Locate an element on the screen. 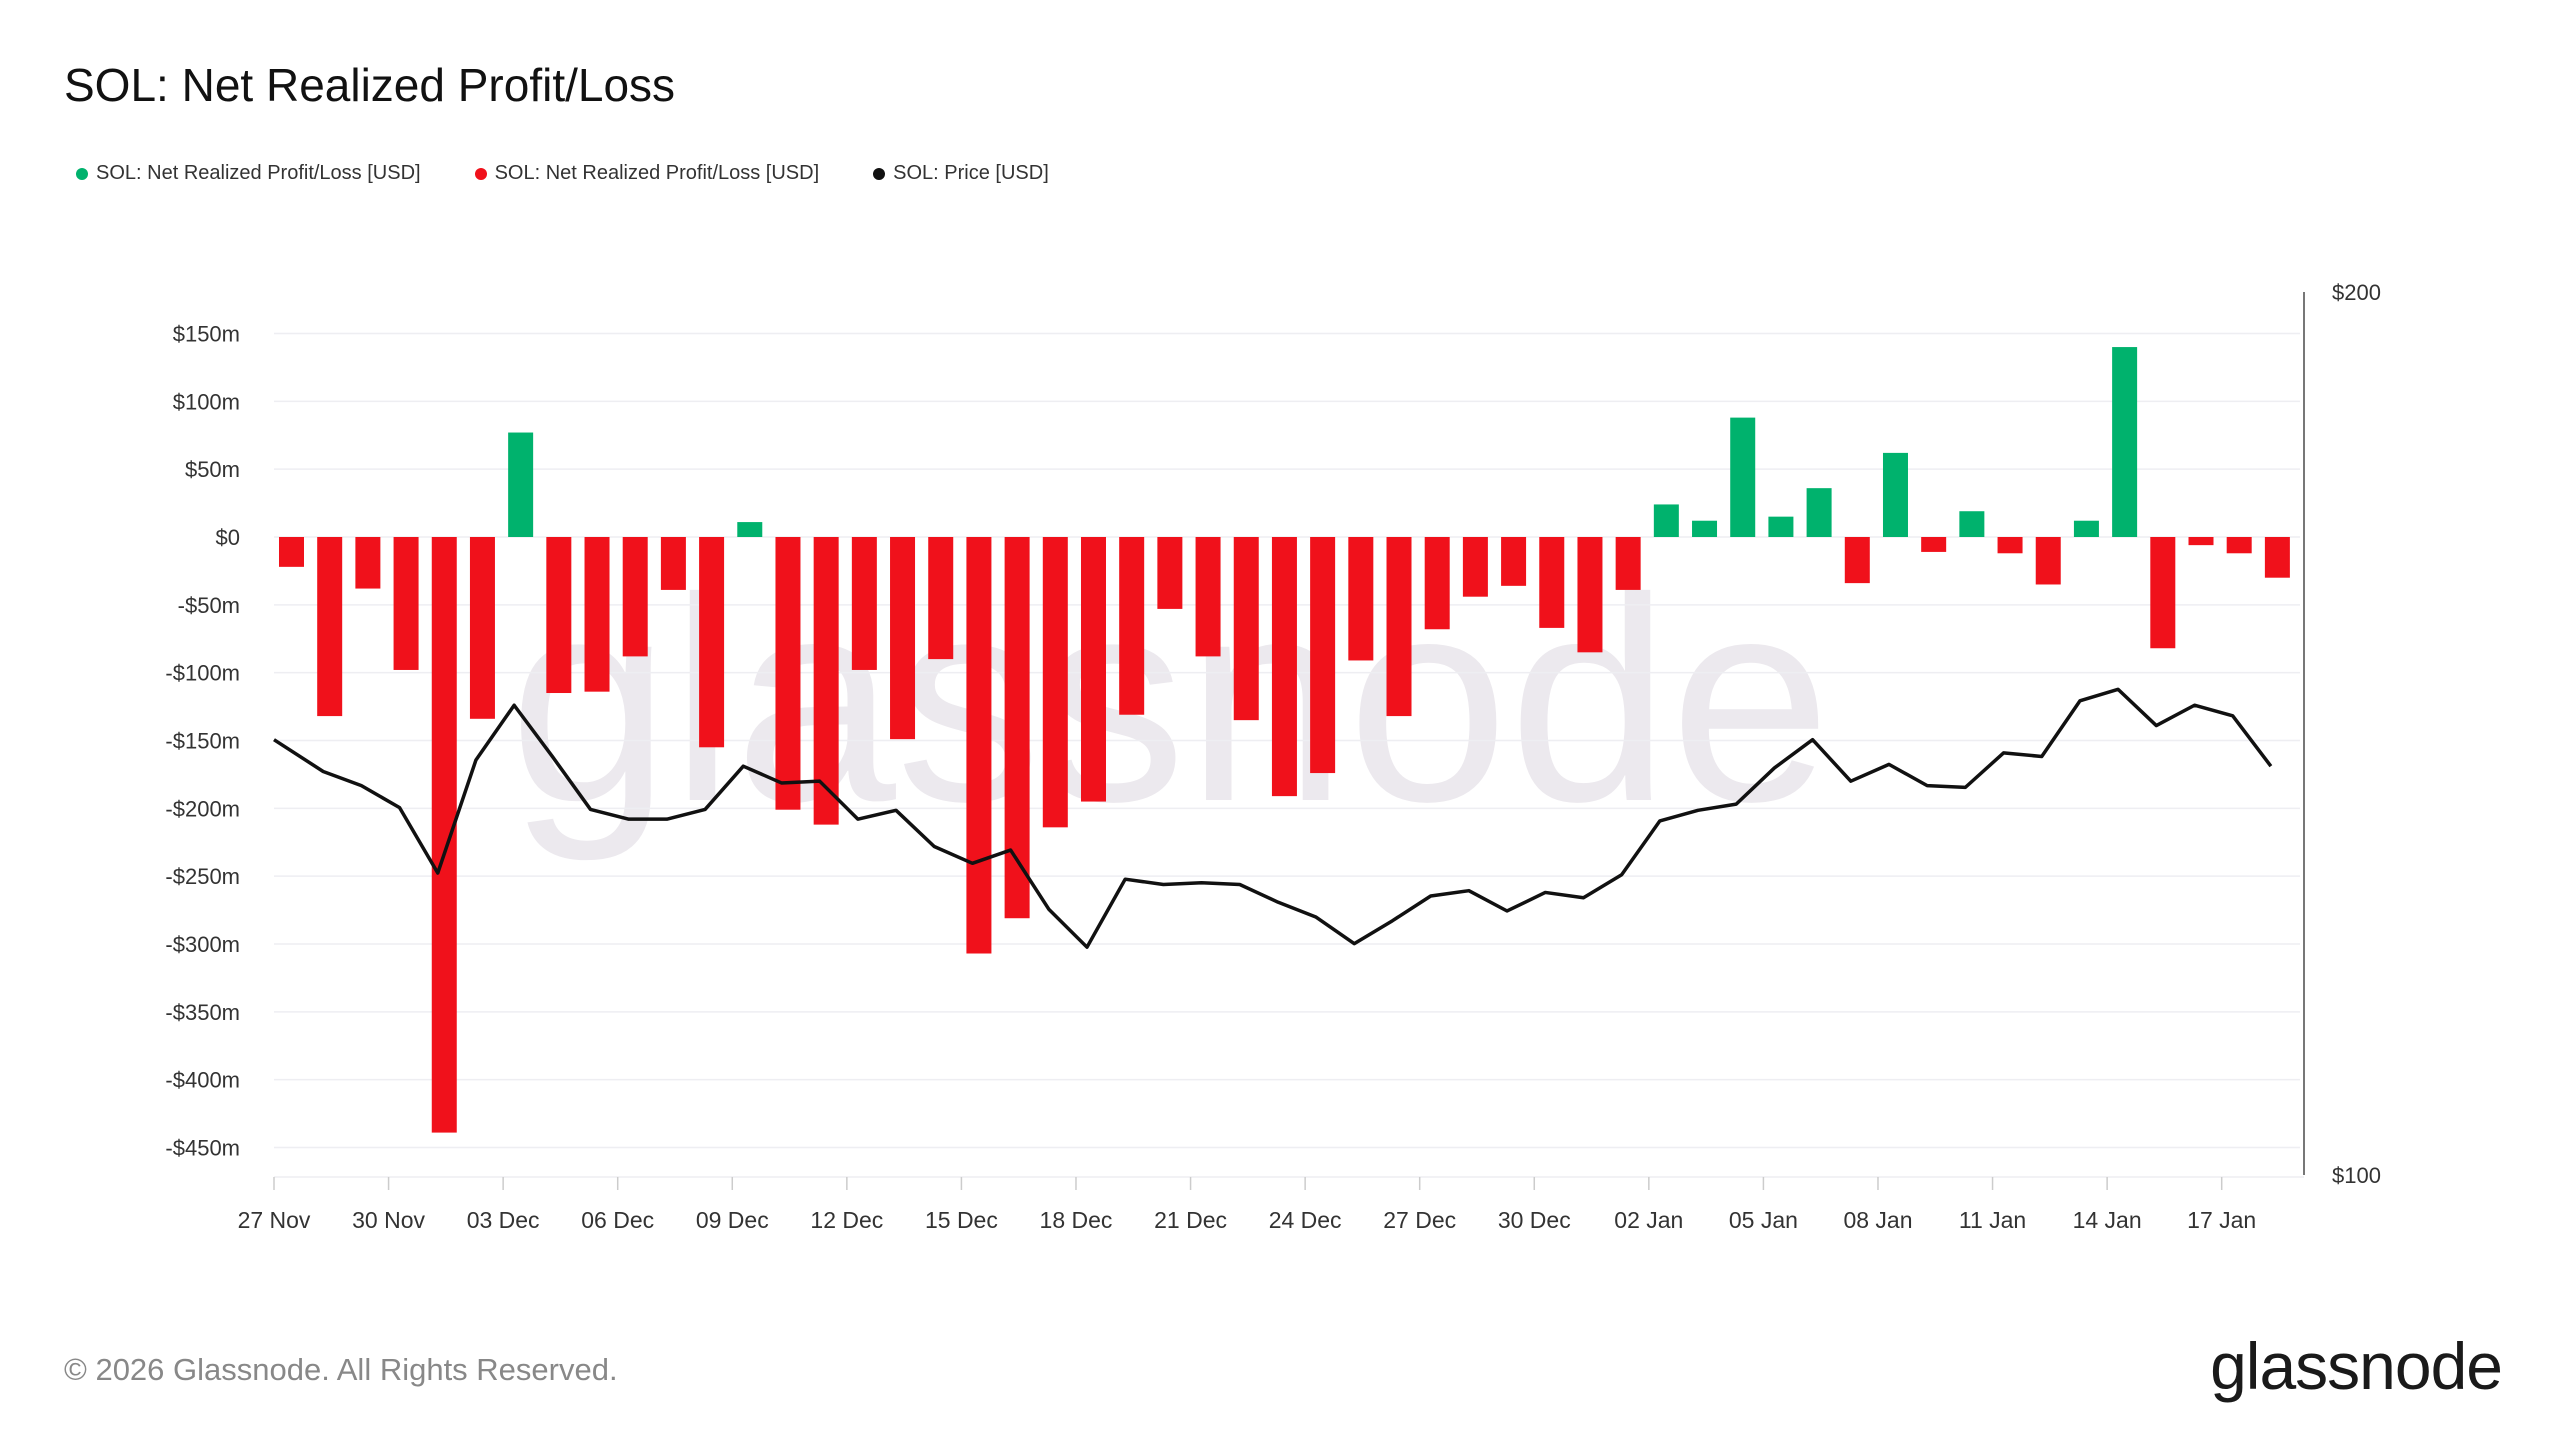  y2-tick-label: $100 is located at coordinates (2356, 1175).